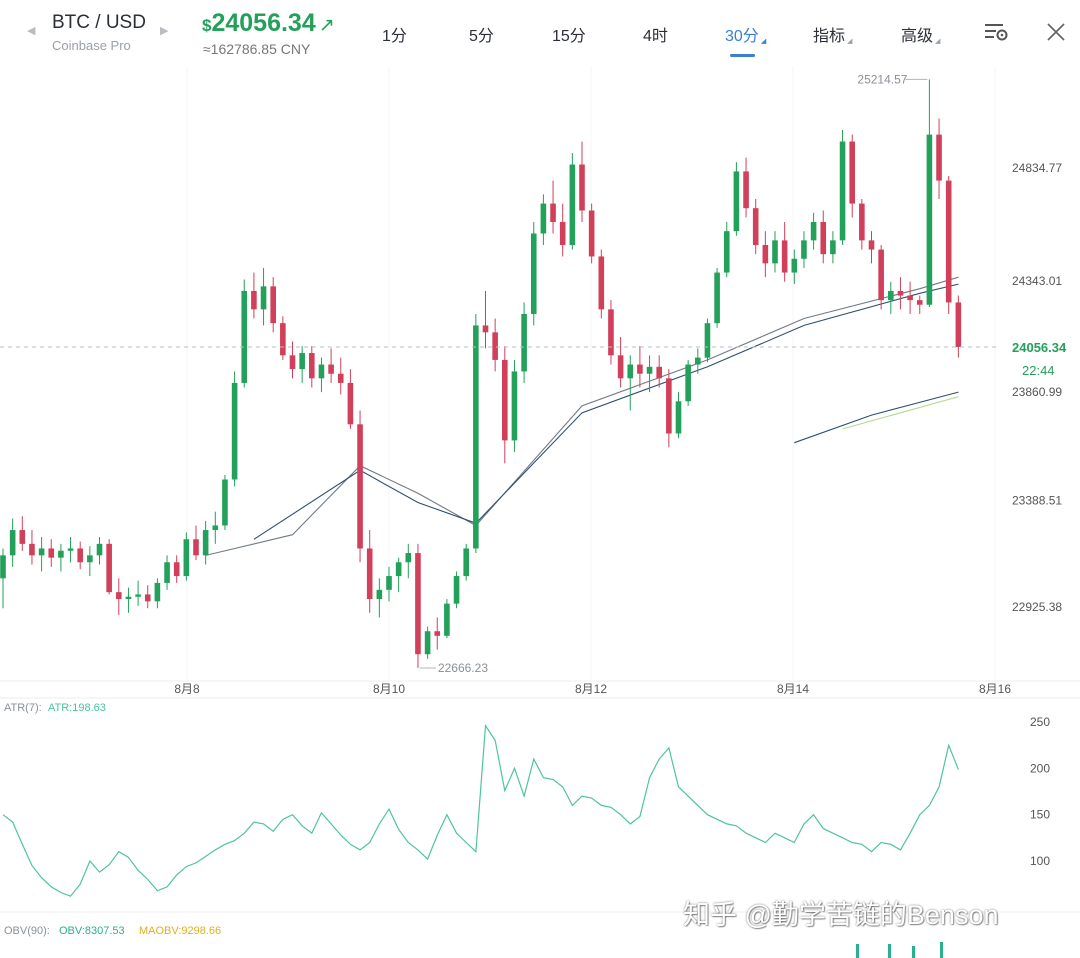 This screenshot has height=958, width=1080. Describe the element at coordinates (1040, 815) in the screenshot. I see `atr-axis-label: 150` at that location.